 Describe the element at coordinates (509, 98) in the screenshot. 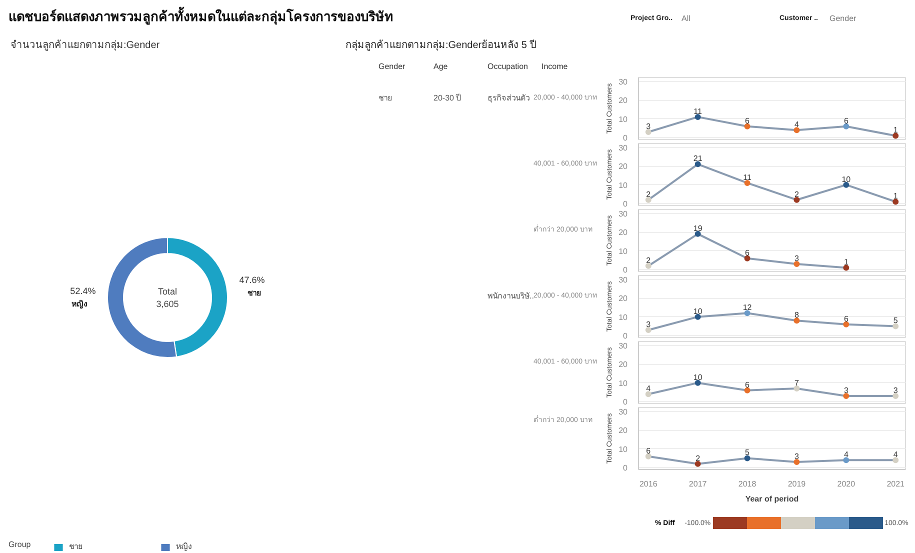

I see `text: ธุรกิจส่วนตัว` at that location.